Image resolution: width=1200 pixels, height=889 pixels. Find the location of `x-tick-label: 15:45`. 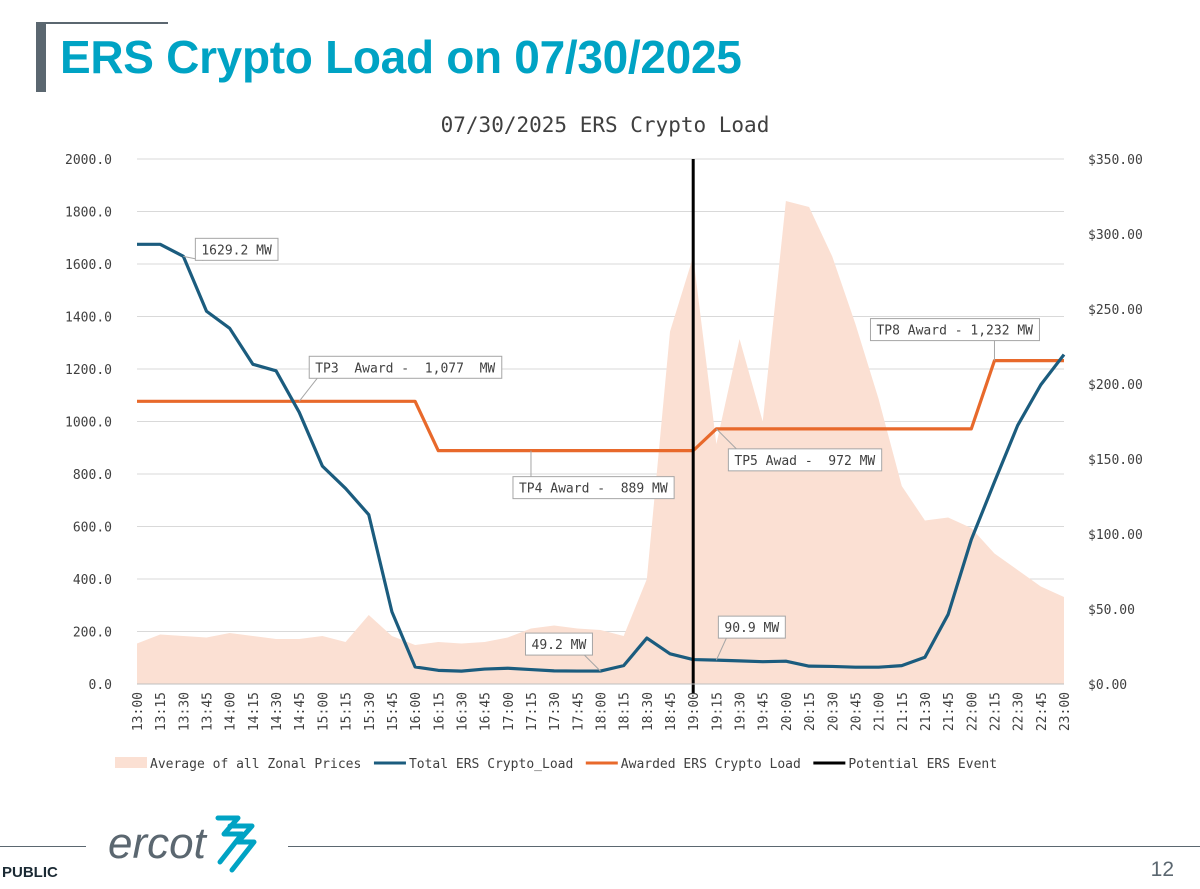

x-tick-label: 15:45 is located at coordinates (393, 711).